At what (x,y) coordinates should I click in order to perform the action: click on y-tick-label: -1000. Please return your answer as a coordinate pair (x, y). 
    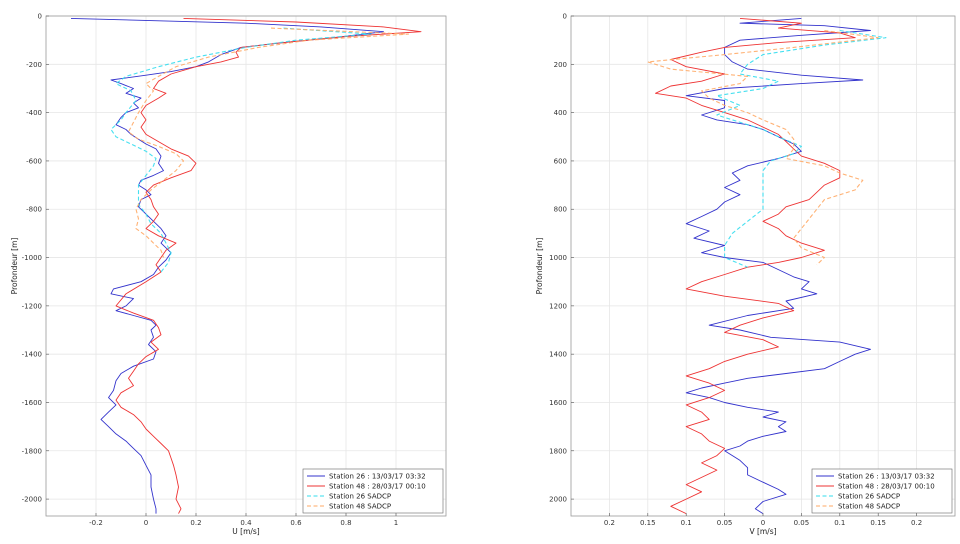
    Looking at the image, I should click on (32, 258).